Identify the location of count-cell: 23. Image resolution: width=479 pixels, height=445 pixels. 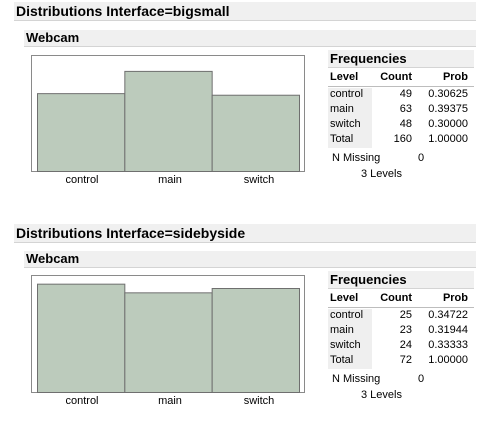
(405, 330).